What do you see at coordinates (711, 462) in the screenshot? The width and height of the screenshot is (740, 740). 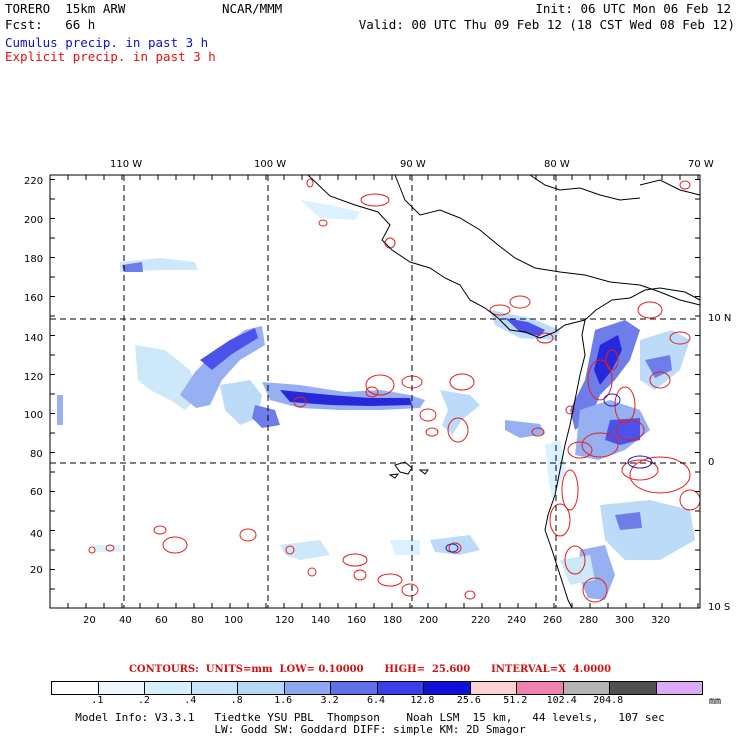 I see `lat-label-0: 0` at bounding box center [711, 462].